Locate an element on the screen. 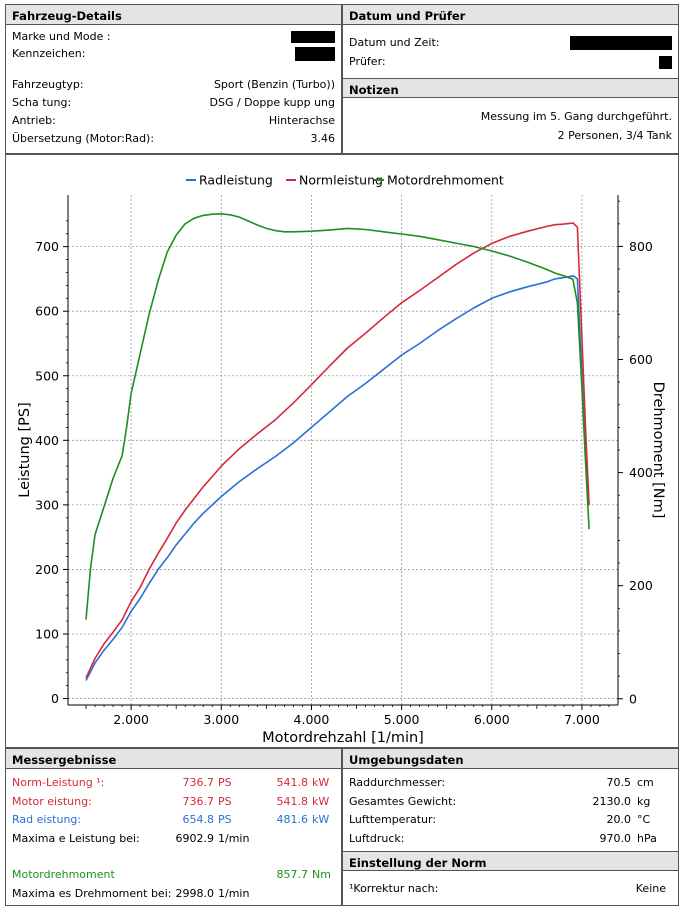  norm-power-ps: 736.7 is located at coordinates (198, 782).